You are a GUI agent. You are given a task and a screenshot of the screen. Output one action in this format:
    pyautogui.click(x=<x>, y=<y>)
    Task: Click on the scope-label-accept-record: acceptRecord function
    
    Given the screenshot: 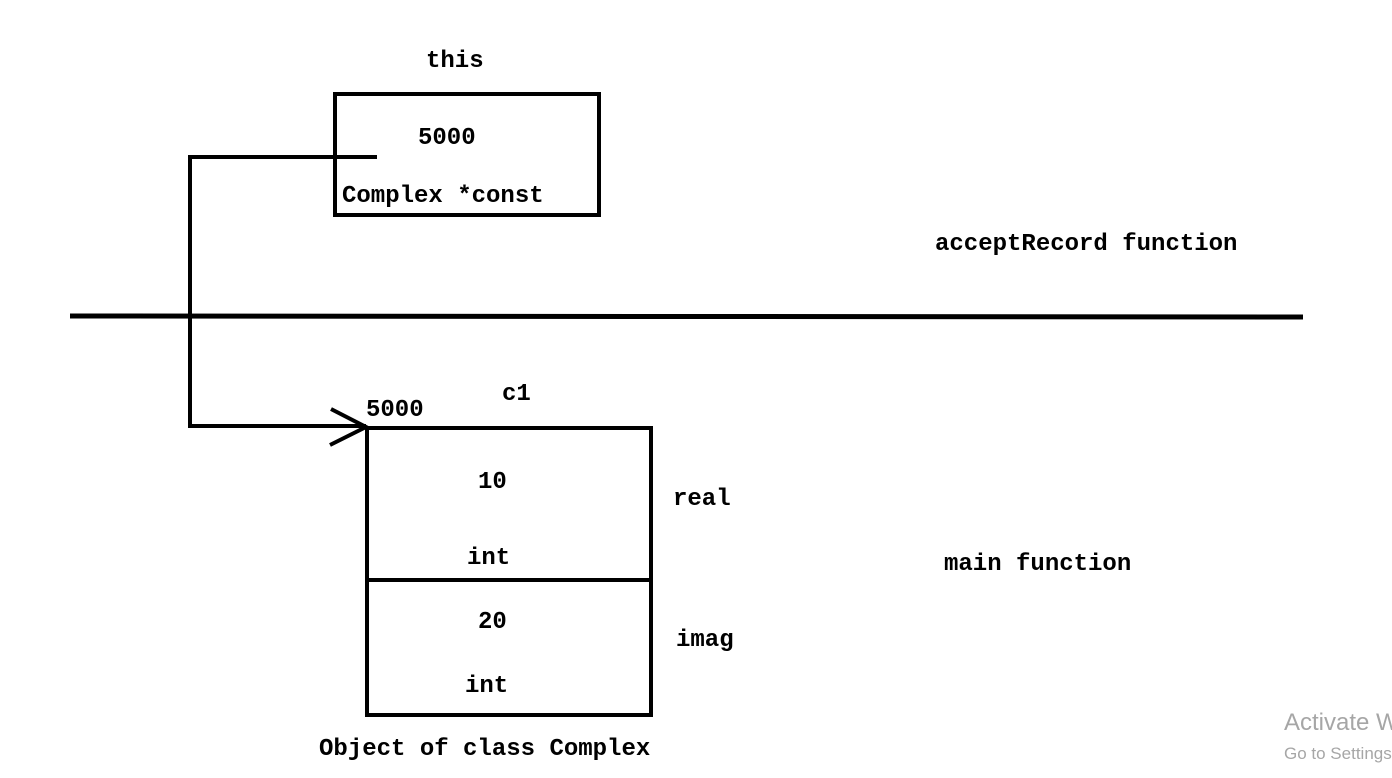 What is the action you would take?
    pyautogui.click(x=1086, y=244)
    